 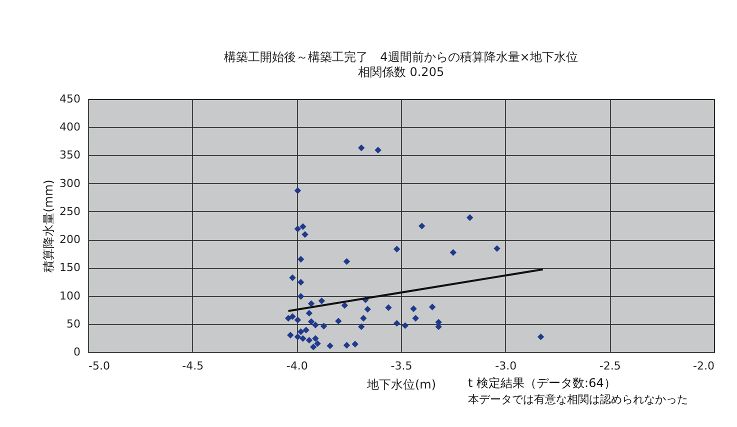 I want to click on y-tick-label: 100, so click(x=70, y=295).